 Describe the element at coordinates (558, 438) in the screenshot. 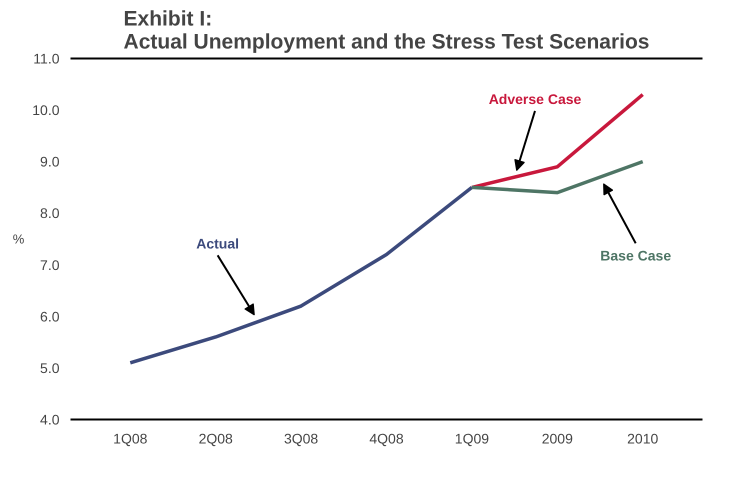

I see `x-tick-label: 2009` at that location.